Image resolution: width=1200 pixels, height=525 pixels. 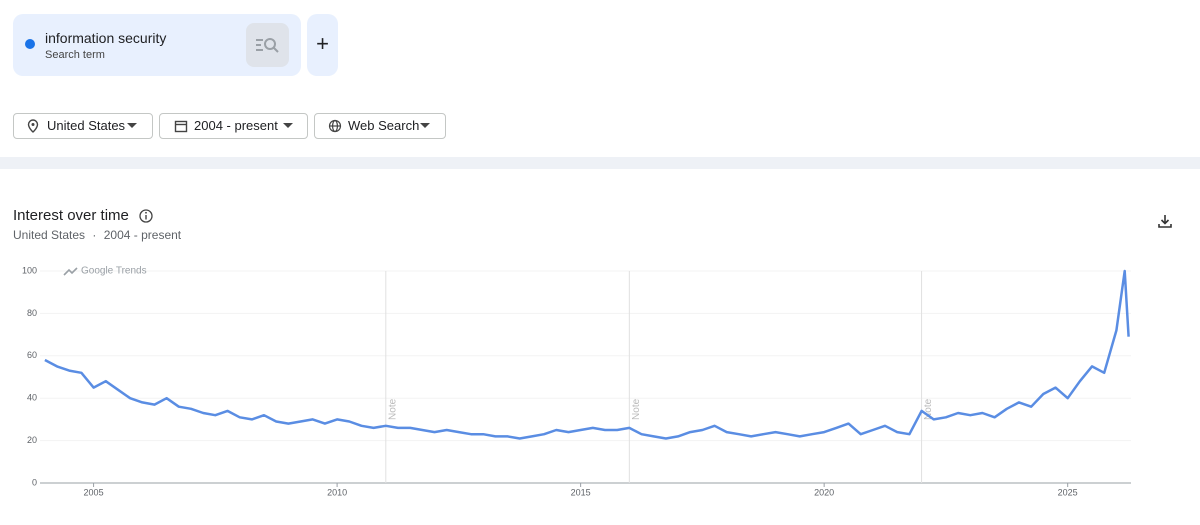 What do you see at coordinates (30, 44) in the screenshot?
I see `series-dot` at bounding box center [30, 44].